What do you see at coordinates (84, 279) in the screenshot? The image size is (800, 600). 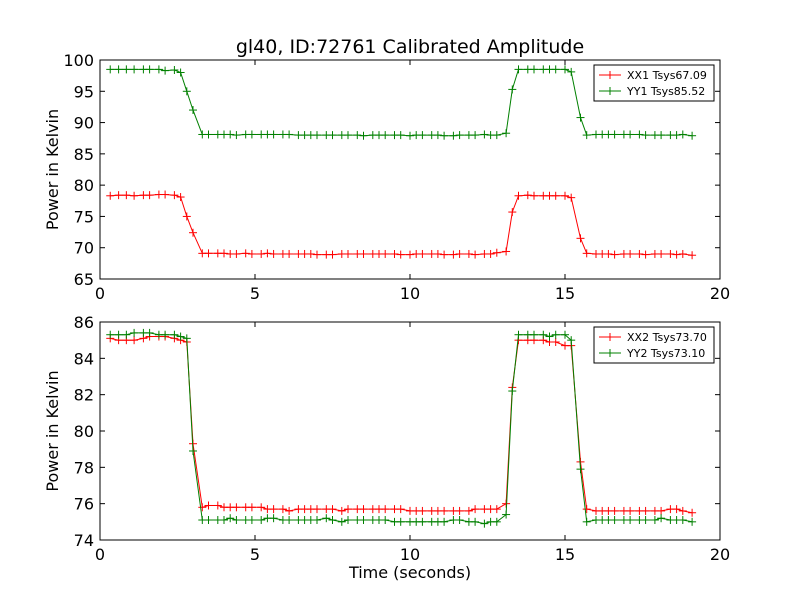 I see `top-y-tick-label: 65` at bounding box center [84, 279].